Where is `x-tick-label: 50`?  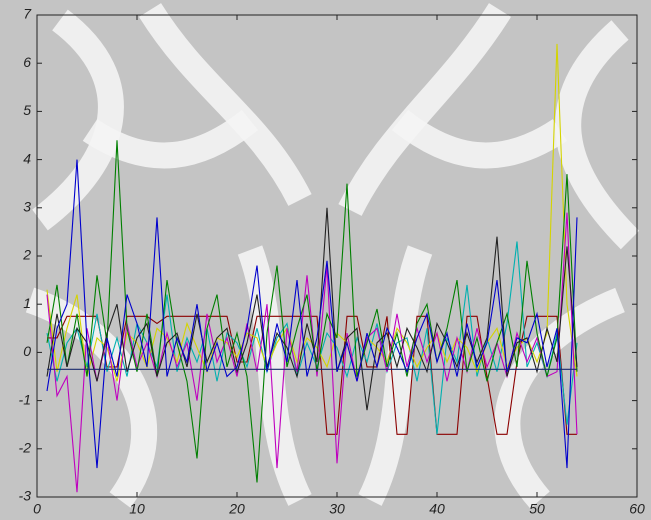 x-tick-label: 50 is located at coordinates (537, 509).